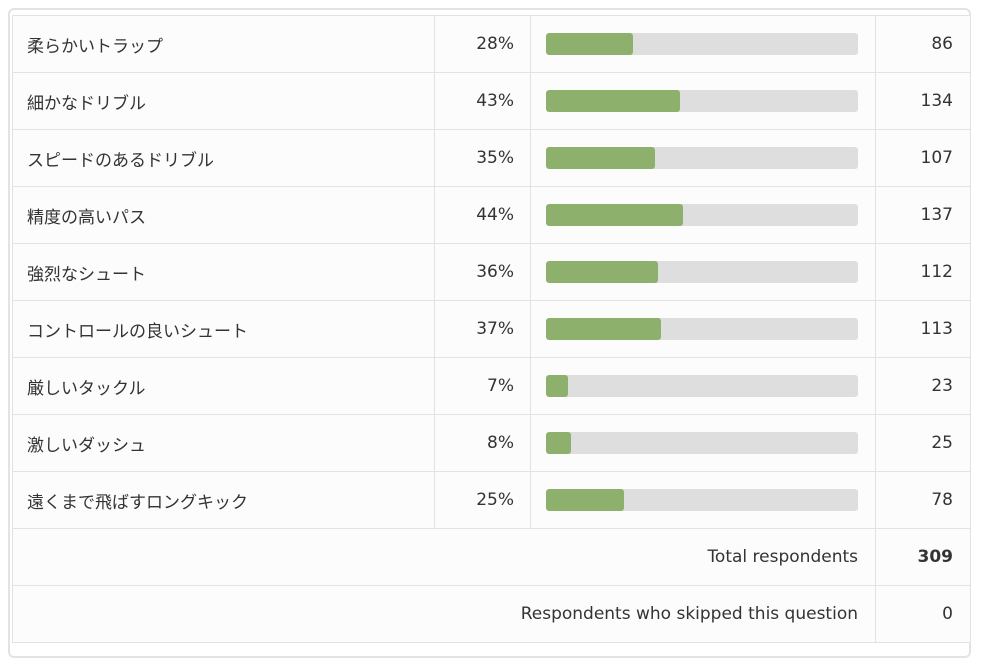 The height and width of the screenshot is (666, 983). Describe the element at coordinates (223, 272) in the screenshot. I see `answer-label: 強烈なシュート` at that location.